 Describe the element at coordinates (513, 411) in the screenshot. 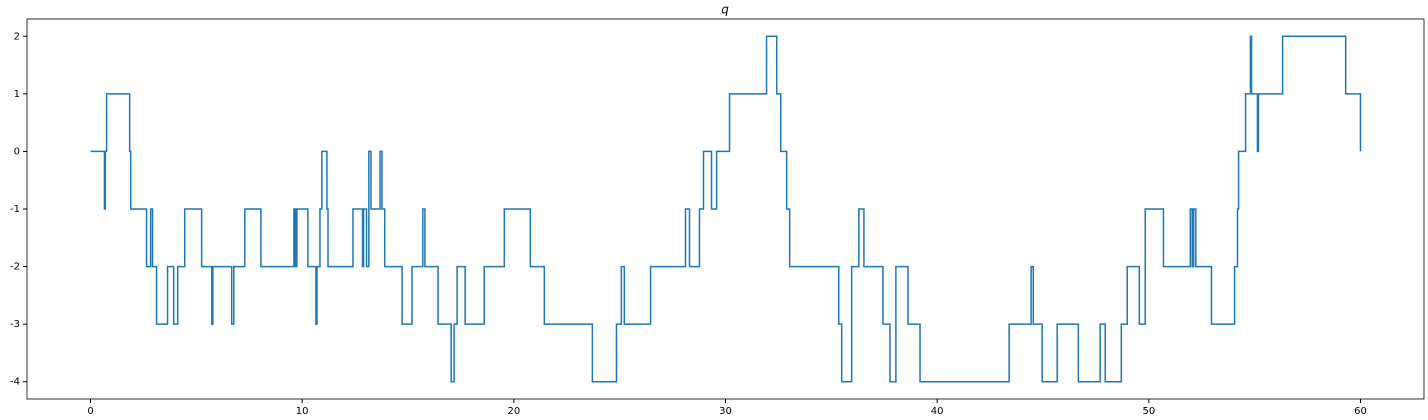

I see `x-tick-label: 20` at that location.